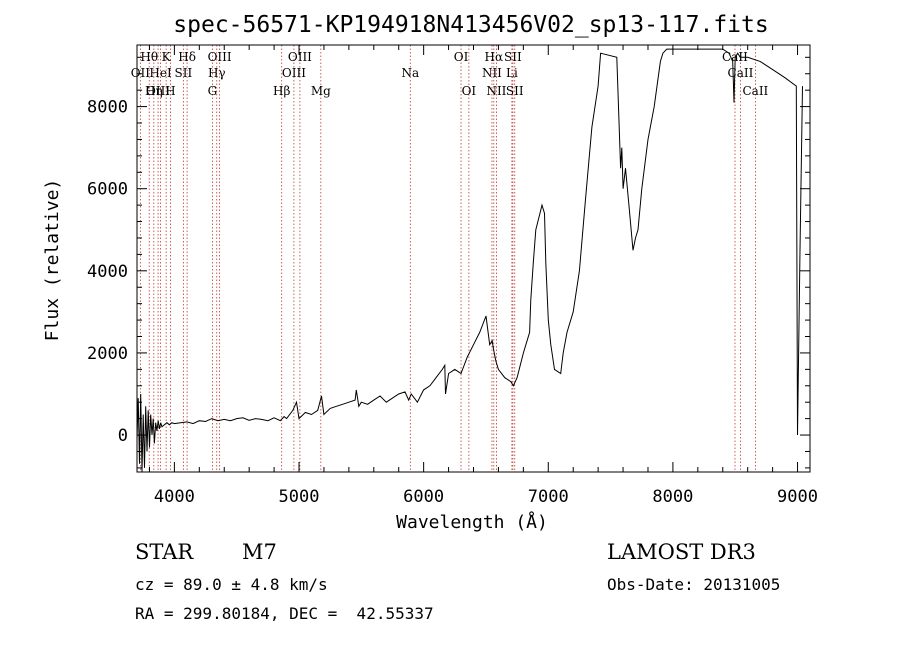 The height and width of the screenshot is (649, 900). What do you see at coordinates (548, 497) in the screenshot?
I see `x-tick-label: 7000` at bounding box center [548, 497].